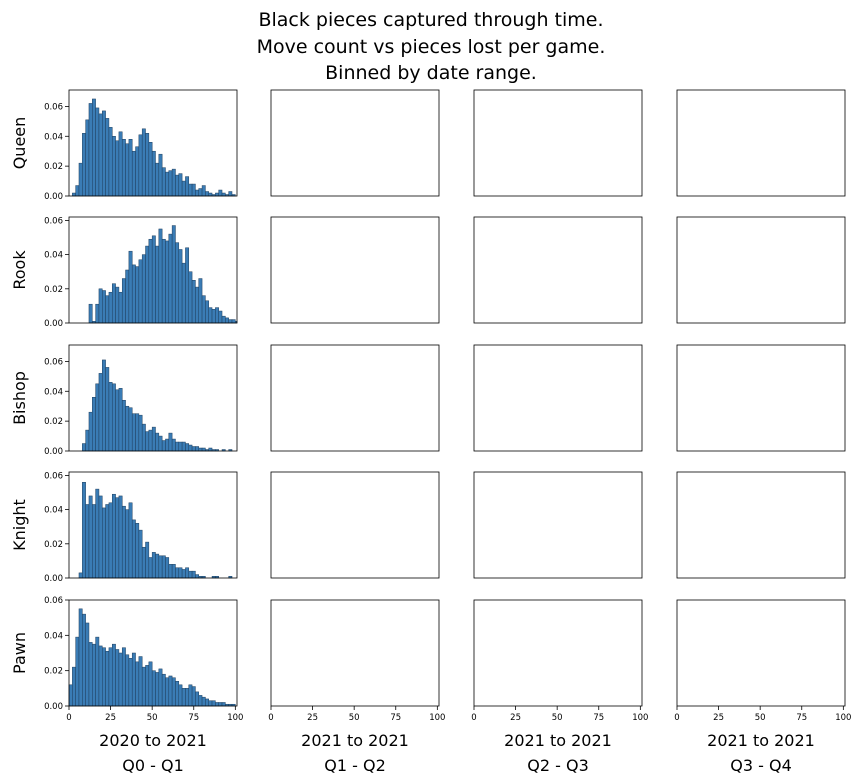 The height and width of the screenshot is (782, 863). I want to click on y-tick-label: 0.02, so click(53, 167).